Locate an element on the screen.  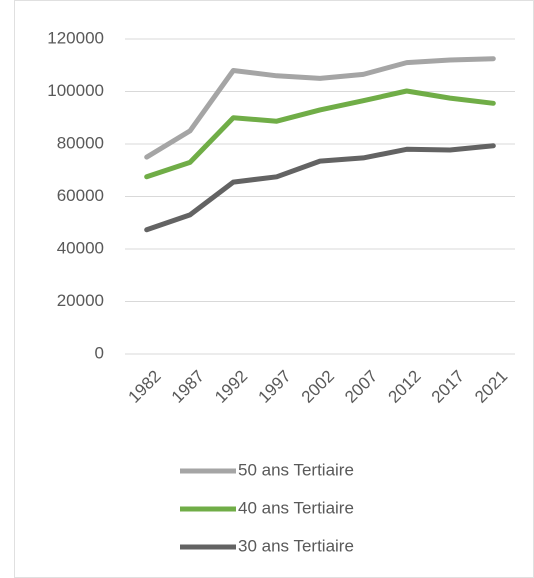
y-tick-label: 80000 is located at coordinates (80, 142).